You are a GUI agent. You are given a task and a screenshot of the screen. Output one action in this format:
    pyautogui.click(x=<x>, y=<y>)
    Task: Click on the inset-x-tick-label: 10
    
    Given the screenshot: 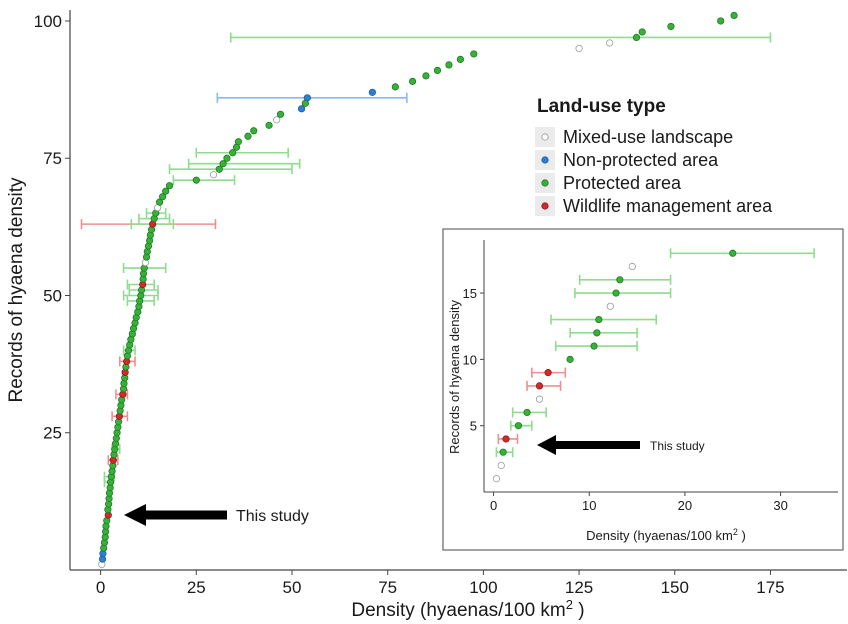 What is the action you would take?
    pyautogui.click(x=589, y=505)
    